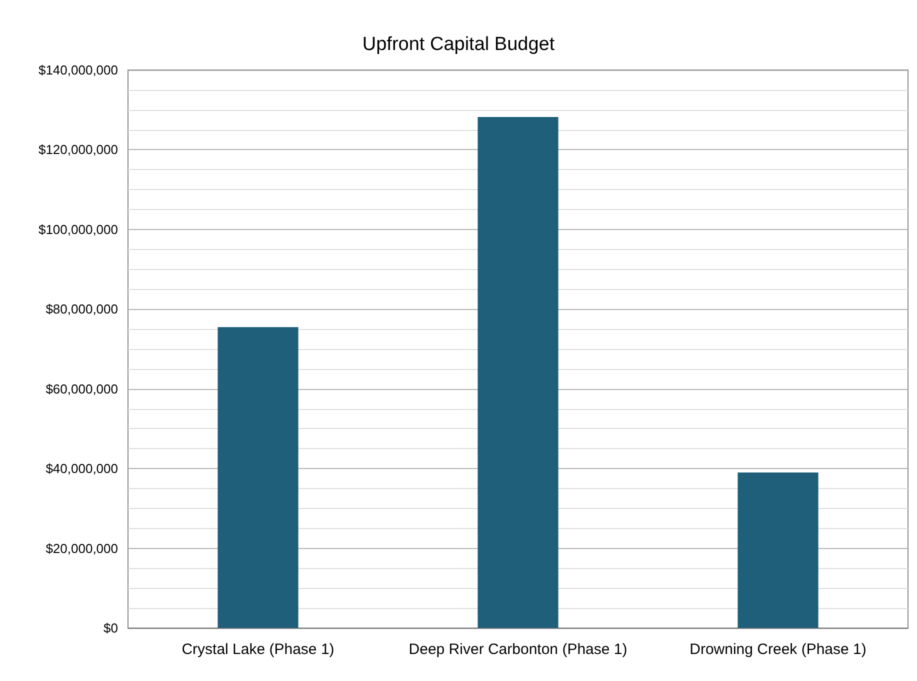  What do you see at coordinates (778, 649) in the screenshot?
I see `x-tick-label: Drowning Creek (Phase 1)` at bounding box center [778, 649].